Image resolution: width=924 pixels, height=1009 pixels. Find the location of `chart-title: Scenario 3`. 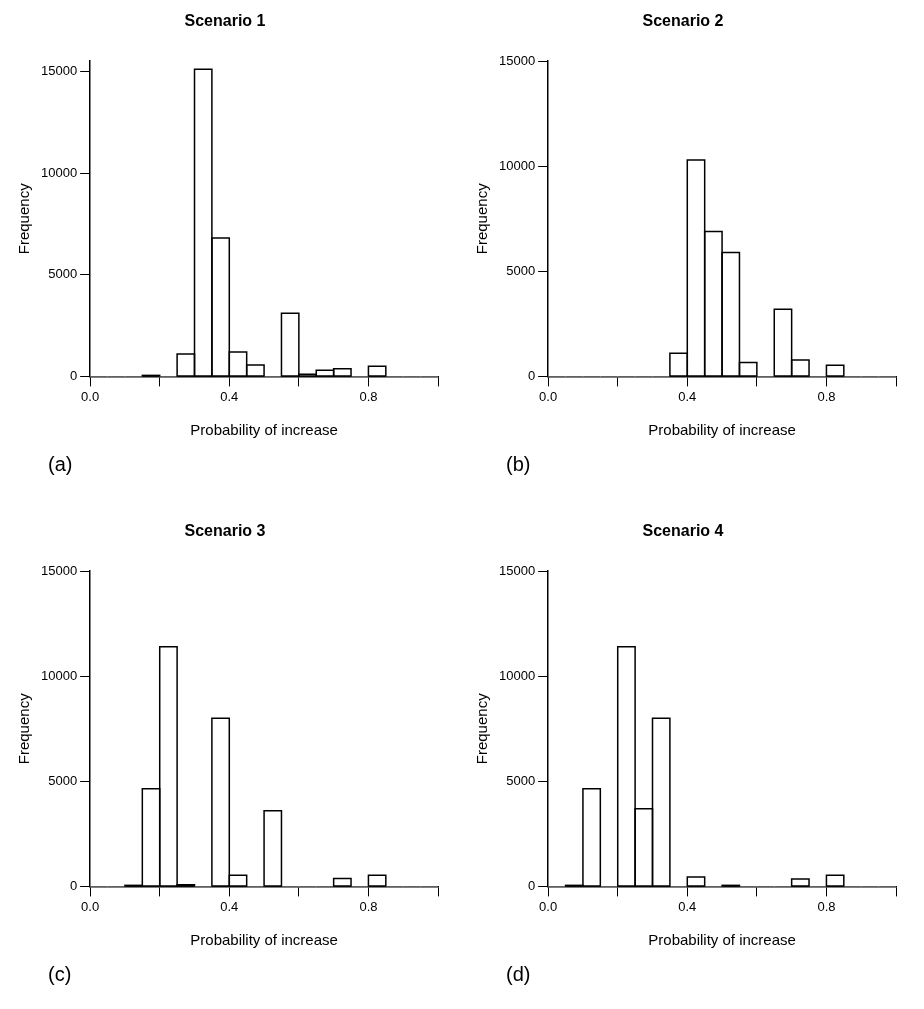

chart-title: Scenario 3 is located at coordinates (225, 531).